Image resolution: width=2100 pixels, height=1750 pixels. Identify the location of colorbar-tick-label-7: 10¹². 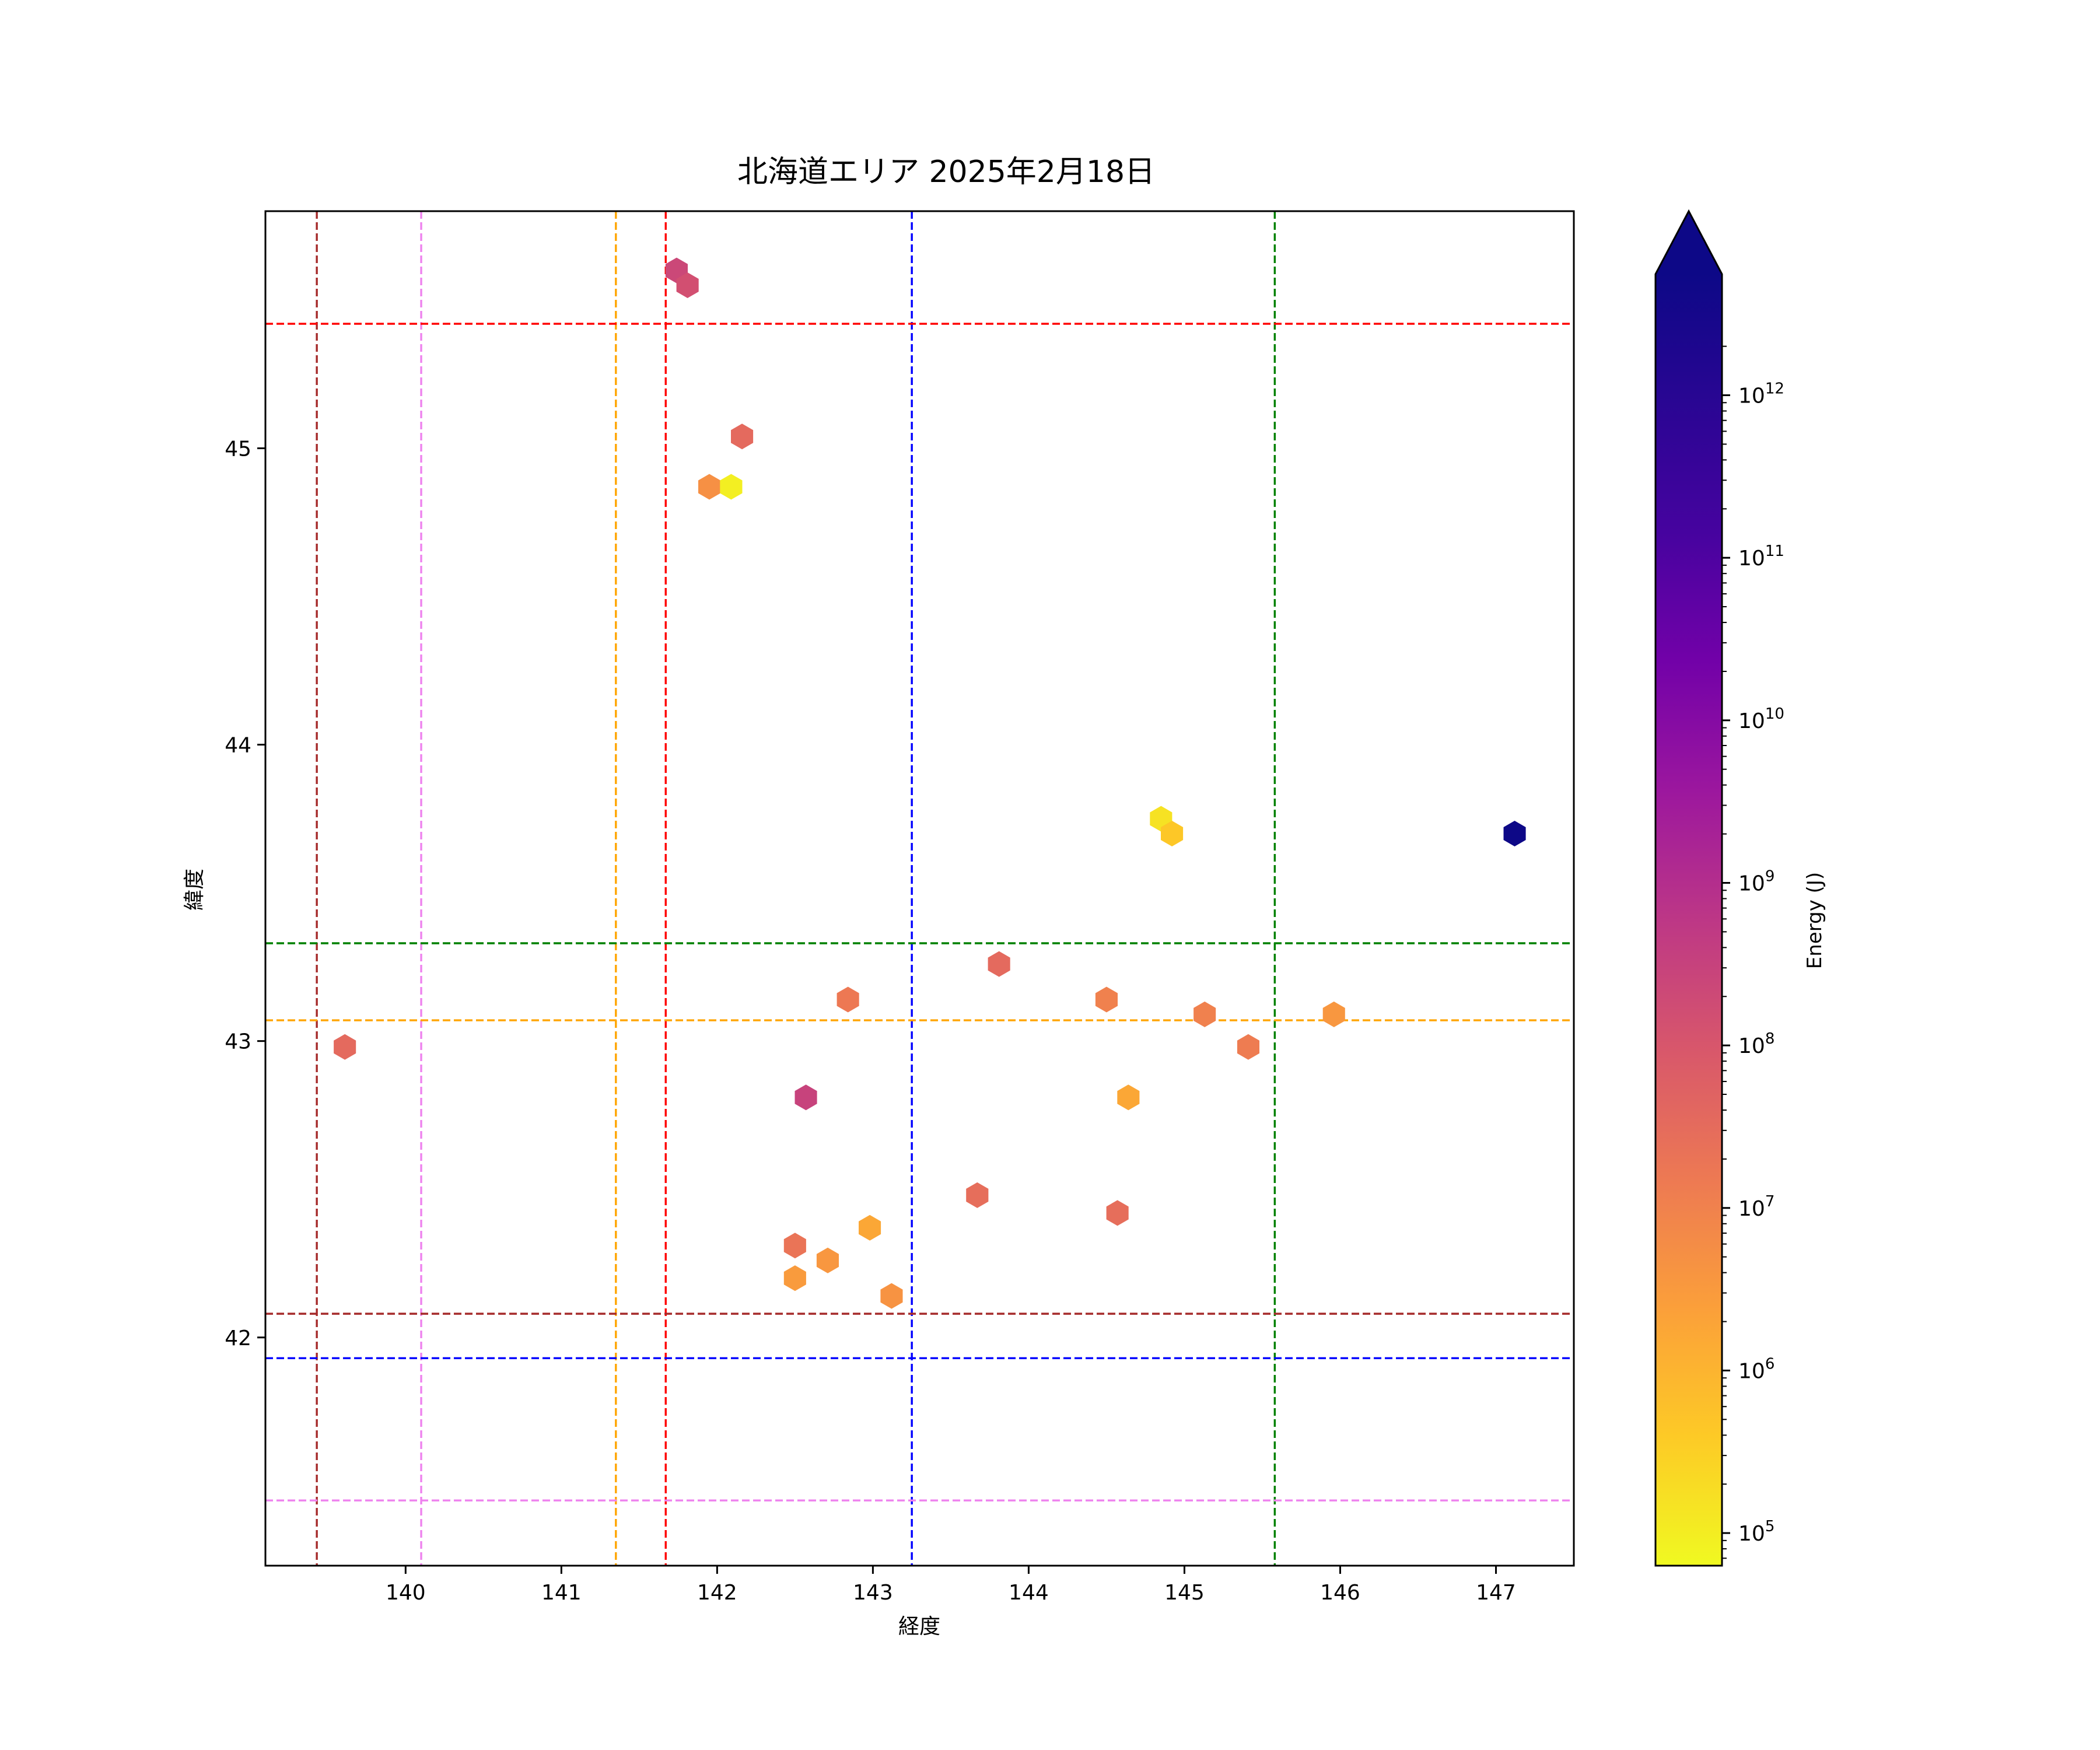
(1761, 394).